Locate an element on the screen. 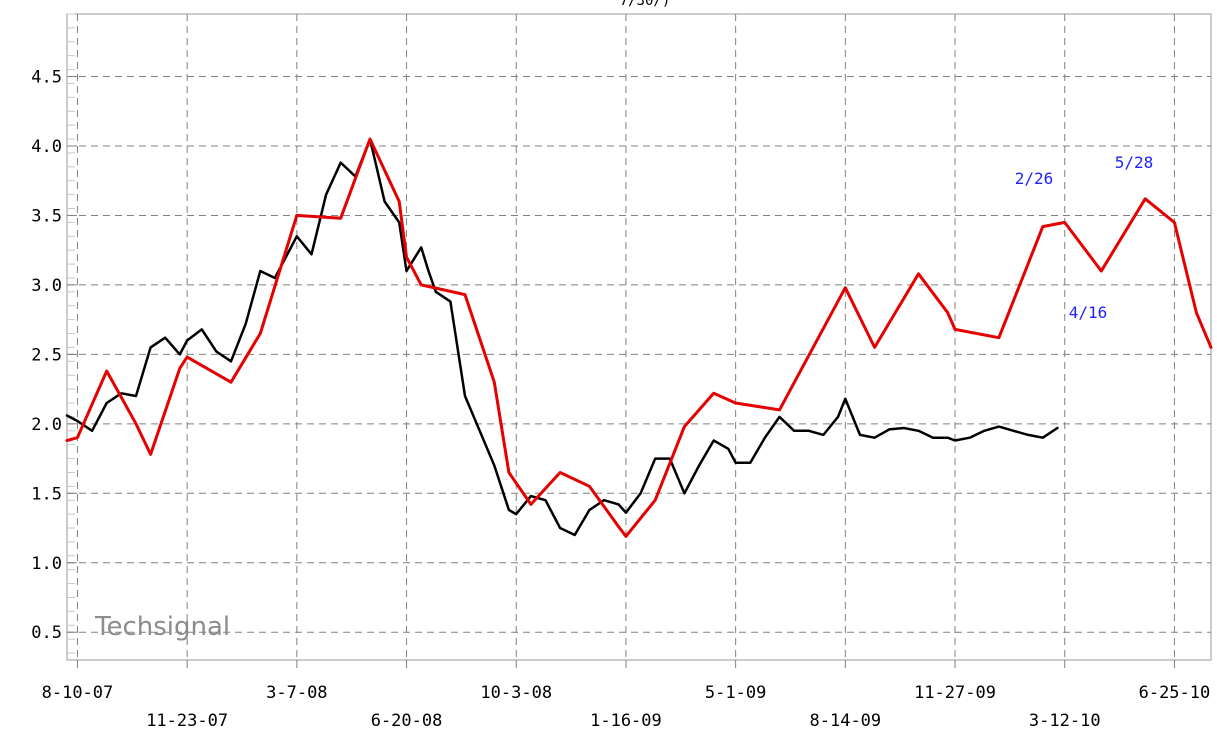  y-tick-label: 1.5 is located at coordinates (46, 494).